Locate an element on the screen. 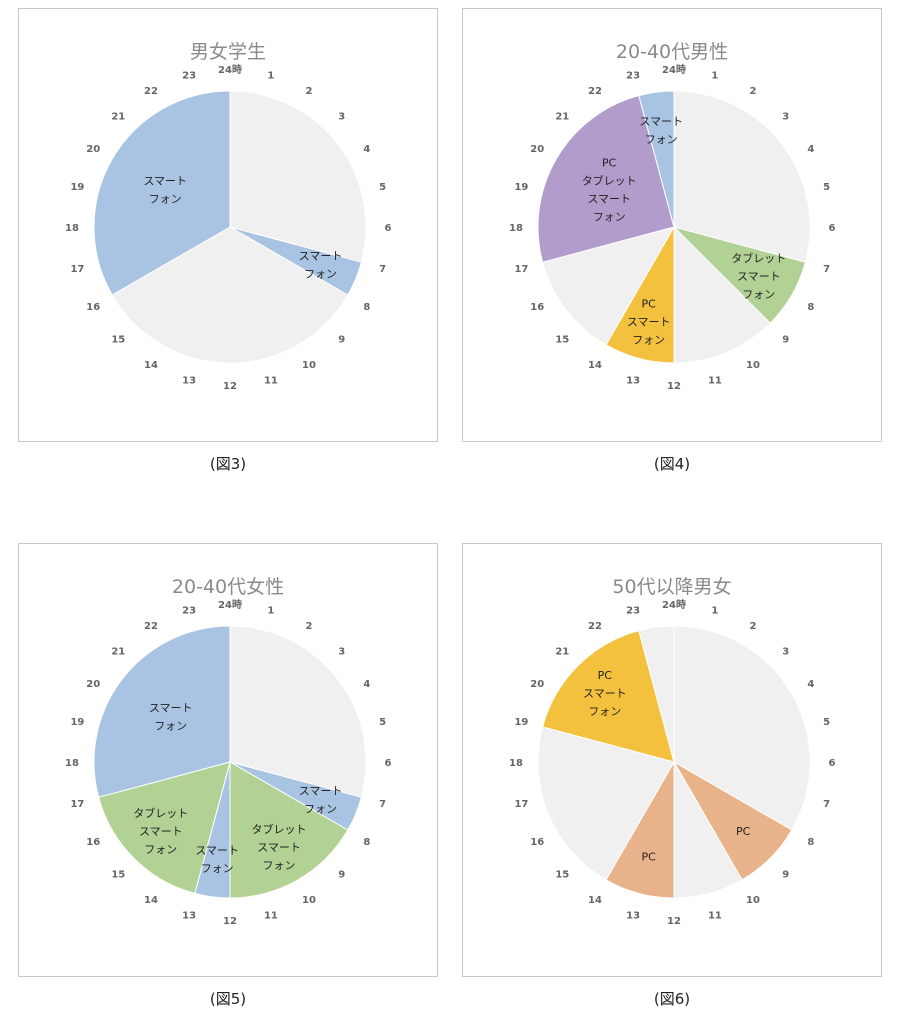 This screenshot has width=900, height=1024. slice-label: PC タブレットスマートフォン is located at coordinates (609, 190).